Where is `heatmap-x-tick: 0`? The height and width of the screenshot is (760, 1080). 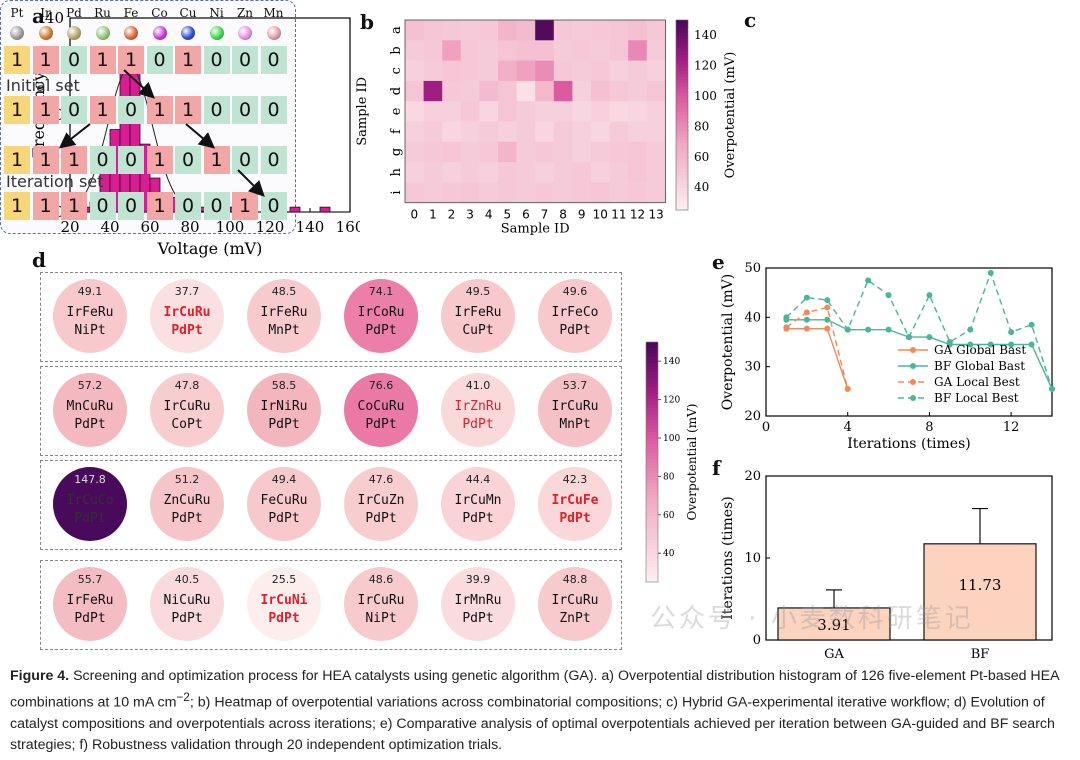 heatmap-x-tick: 0 is located at coordinates (414, 215).